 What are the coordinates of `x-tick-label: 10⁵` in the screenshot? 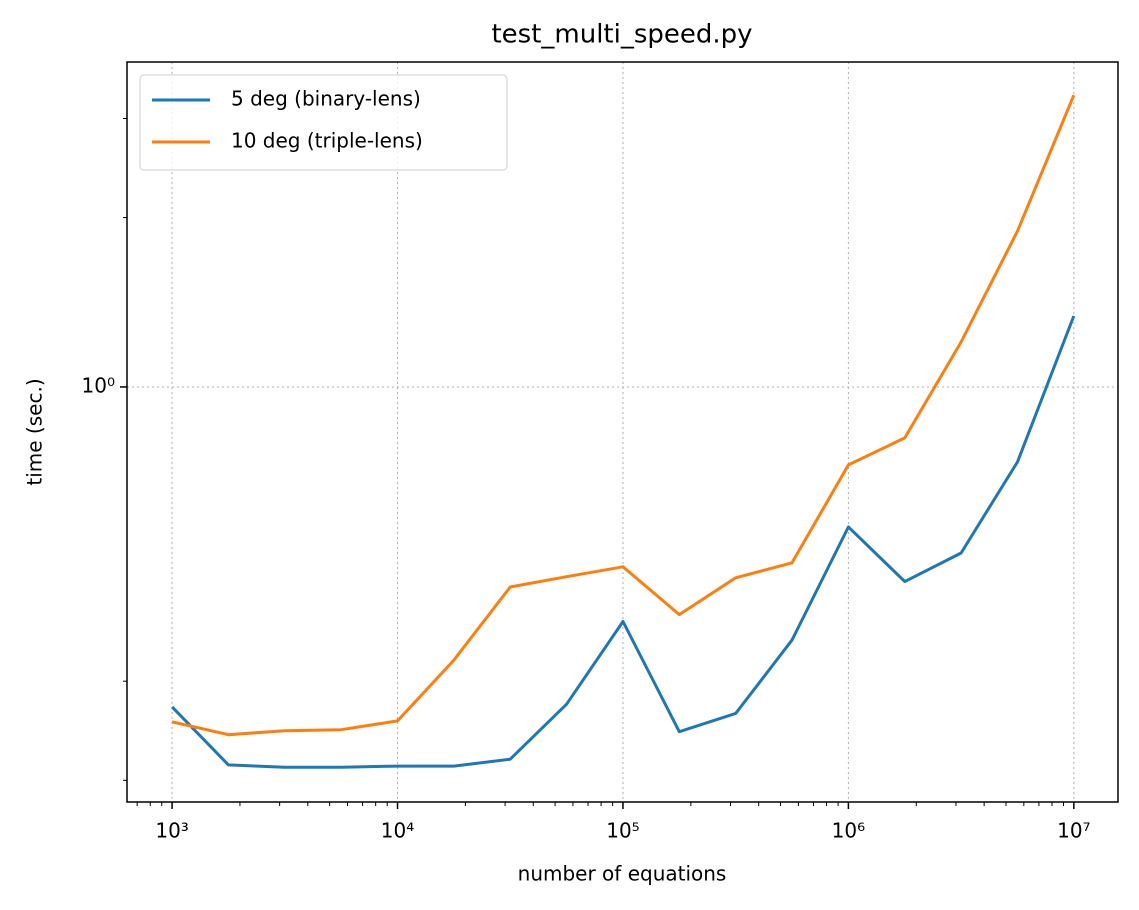 It's located at (622, 831).